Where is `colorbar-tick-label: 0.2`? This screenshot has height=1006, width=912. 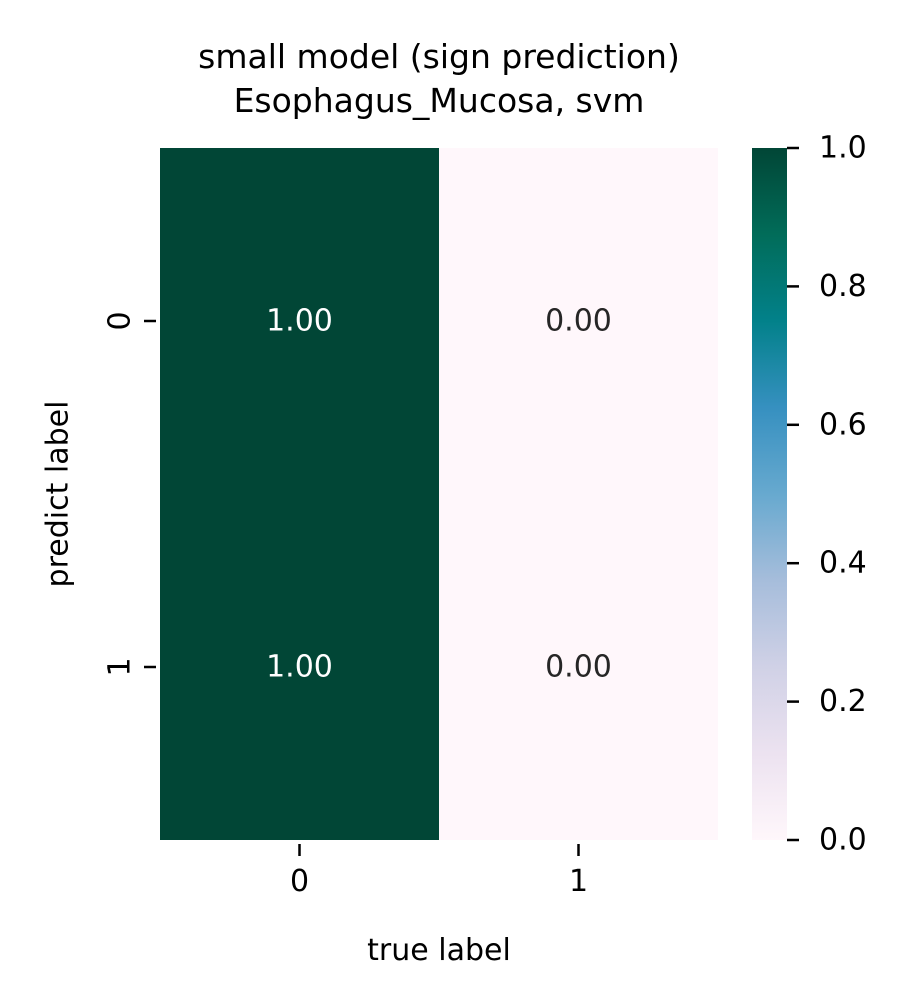 colorbar-tick-label: 0.2 is located at coordinates (843, 701).